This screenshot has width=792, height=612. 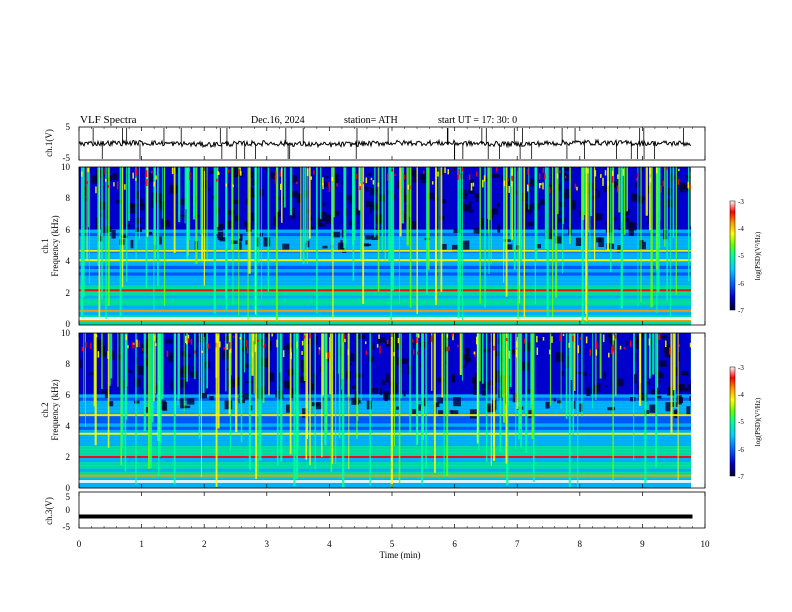 I want to click on x-tick-label: 10, so click(x=706, y=544).